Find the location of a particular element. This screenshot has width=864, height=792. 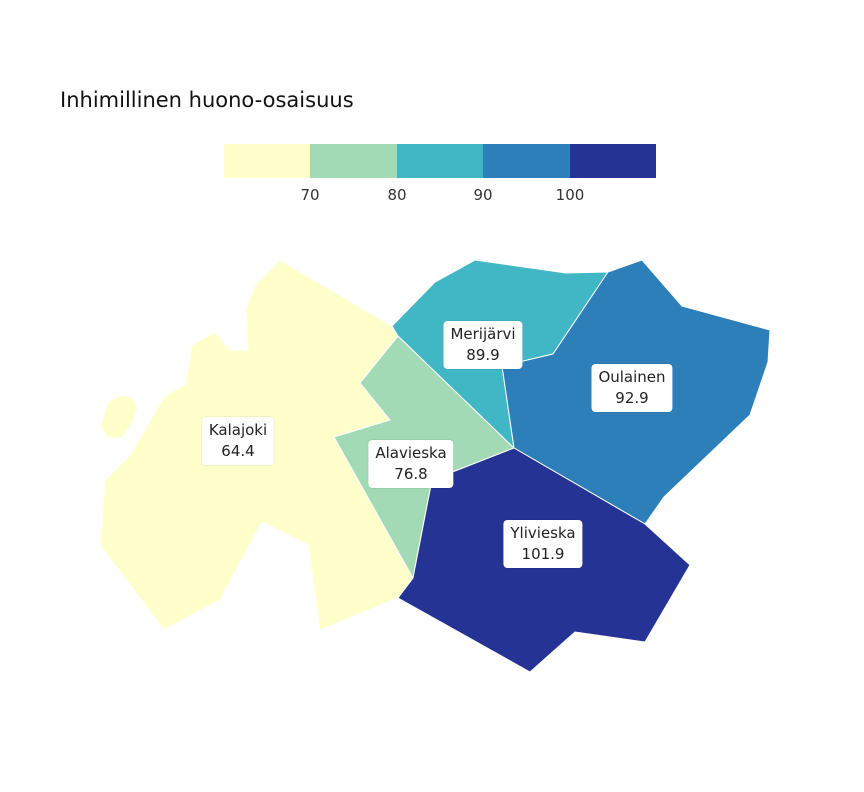

label-merijarvi: Merijärvi 89.9 is located at coordinates (483, 345).